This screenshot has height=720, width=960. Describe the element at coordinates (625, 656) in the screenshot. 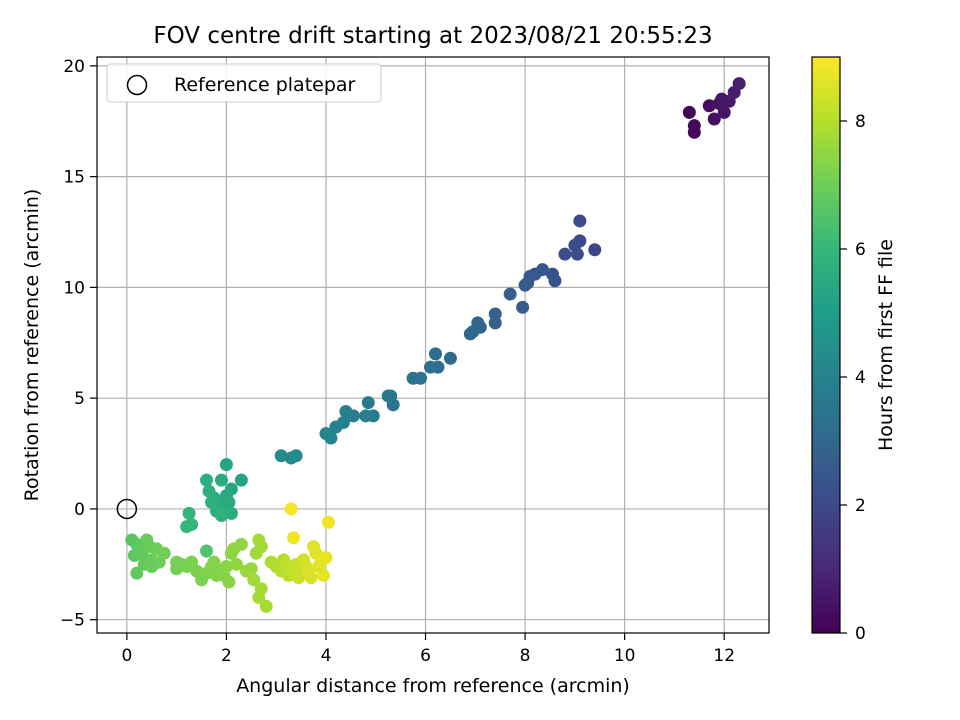

I see `x-tick-label: 10` at that location.